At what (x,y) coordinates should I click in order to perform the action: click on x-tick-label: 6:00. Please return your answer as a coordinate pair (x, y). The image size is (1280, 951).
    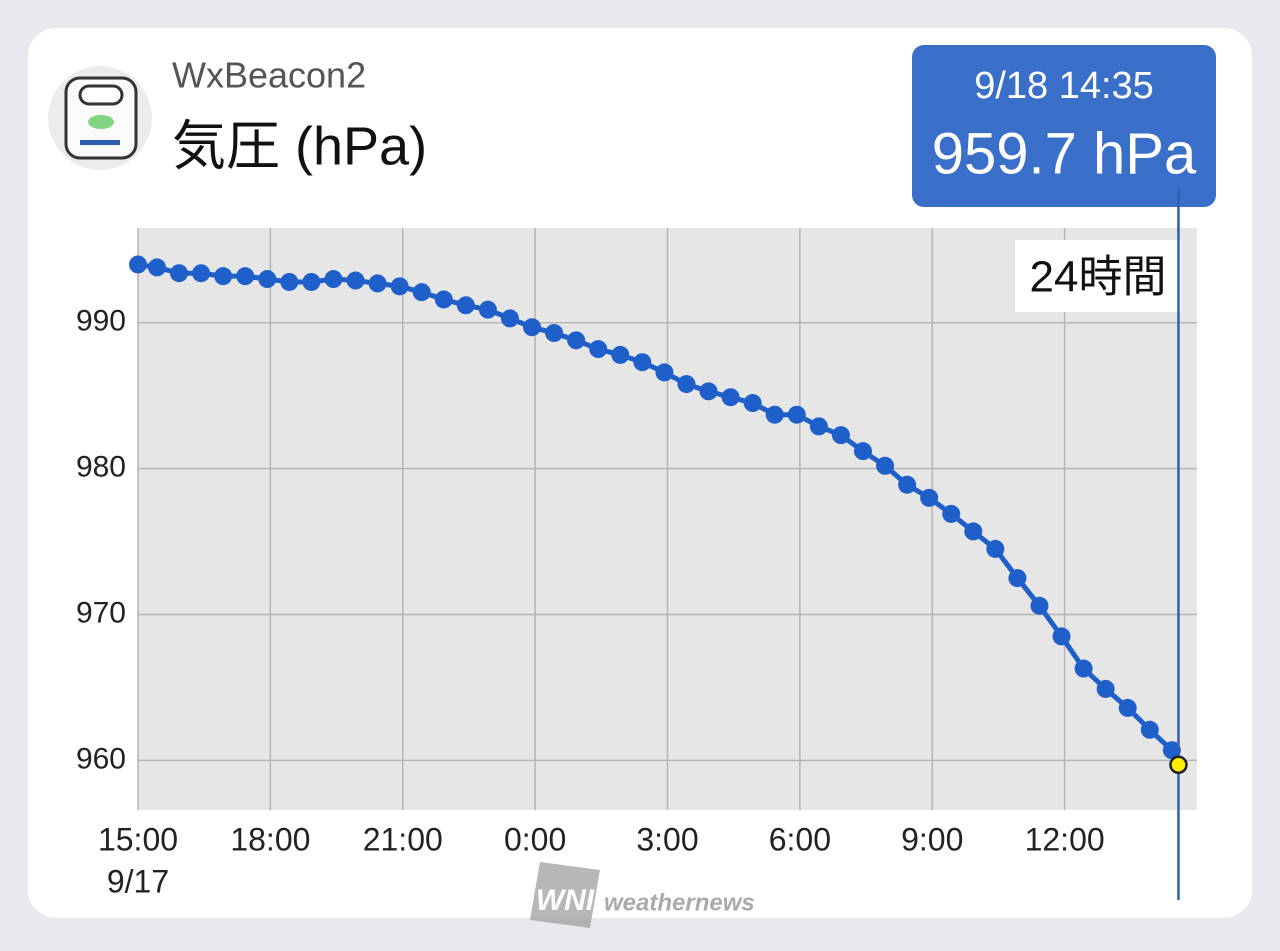
    Looking at the image, I should click on (800, 839).